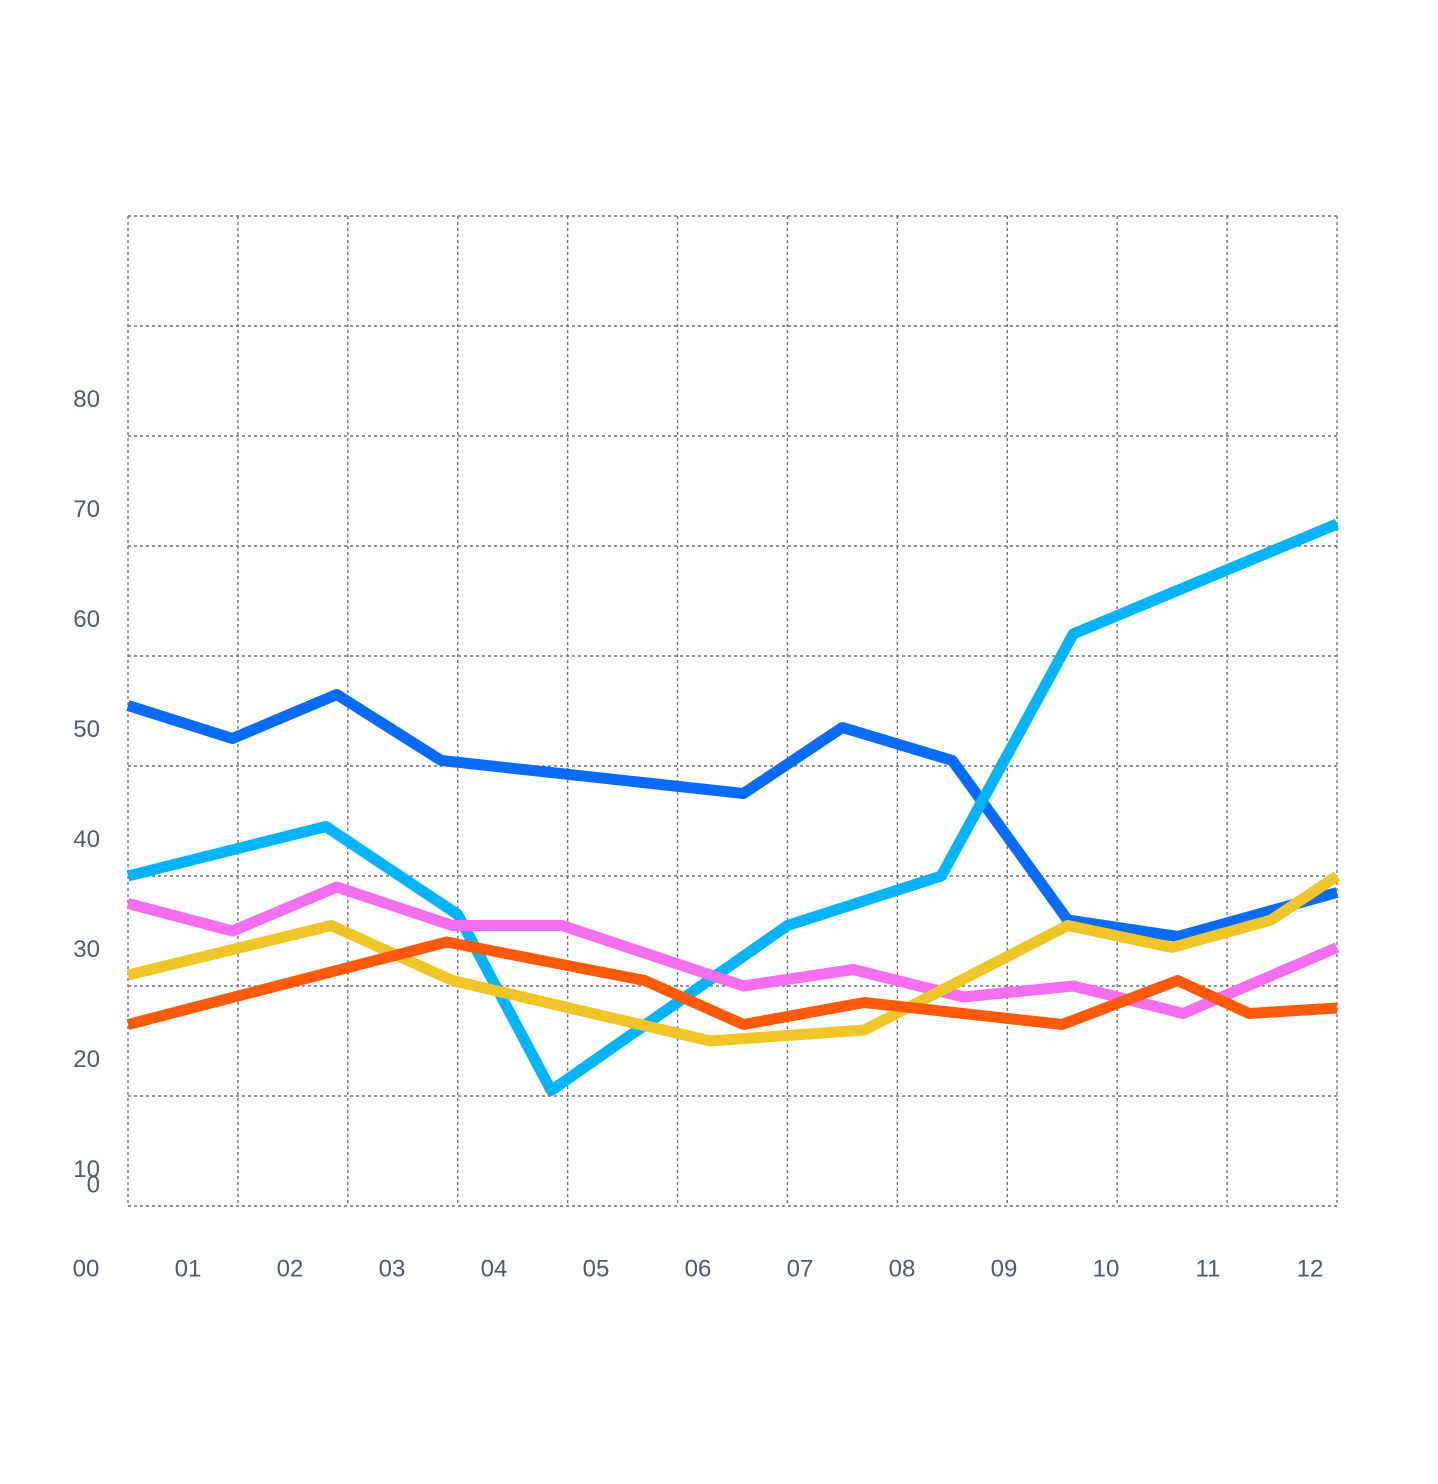  I want to click on x-tick-label: 00, so click(86, 1268).